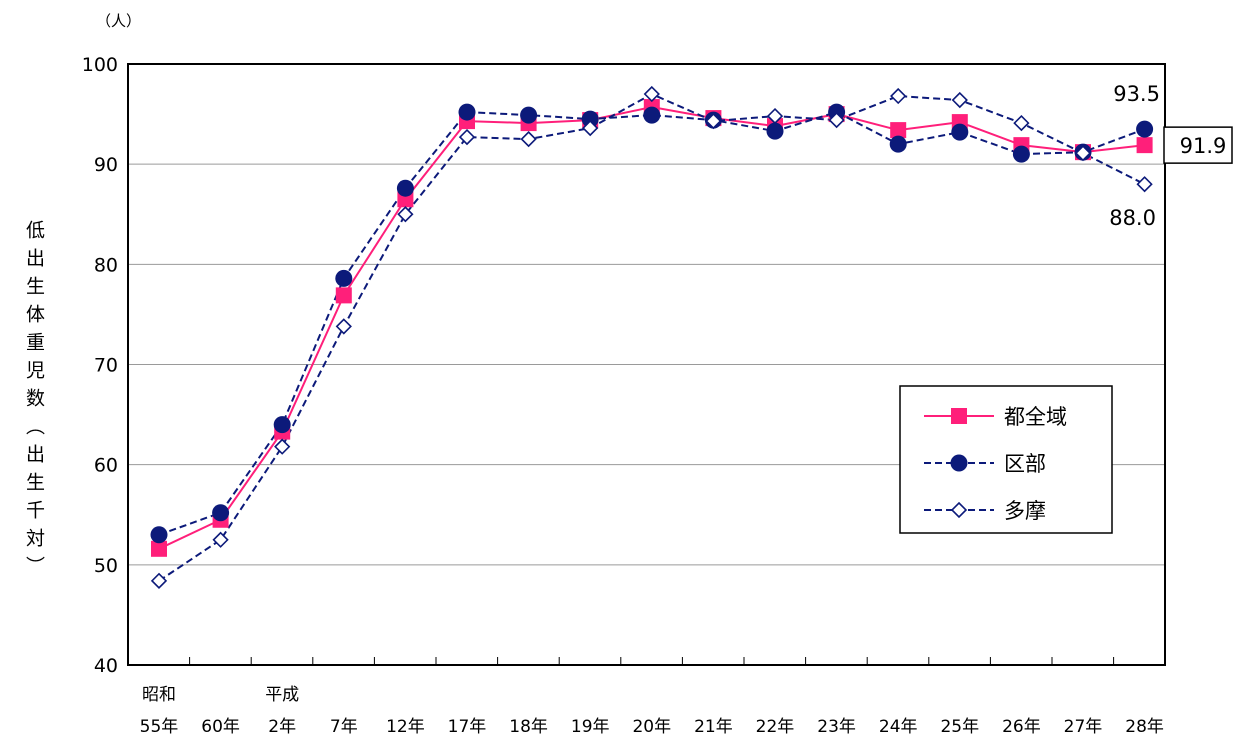 The height and width of the screenshot is (738, 1241). What do you see at coordinates (1025, 511) in the screenshot?
I see `legend-label: 多摩` at bounding box center [1025, 511].